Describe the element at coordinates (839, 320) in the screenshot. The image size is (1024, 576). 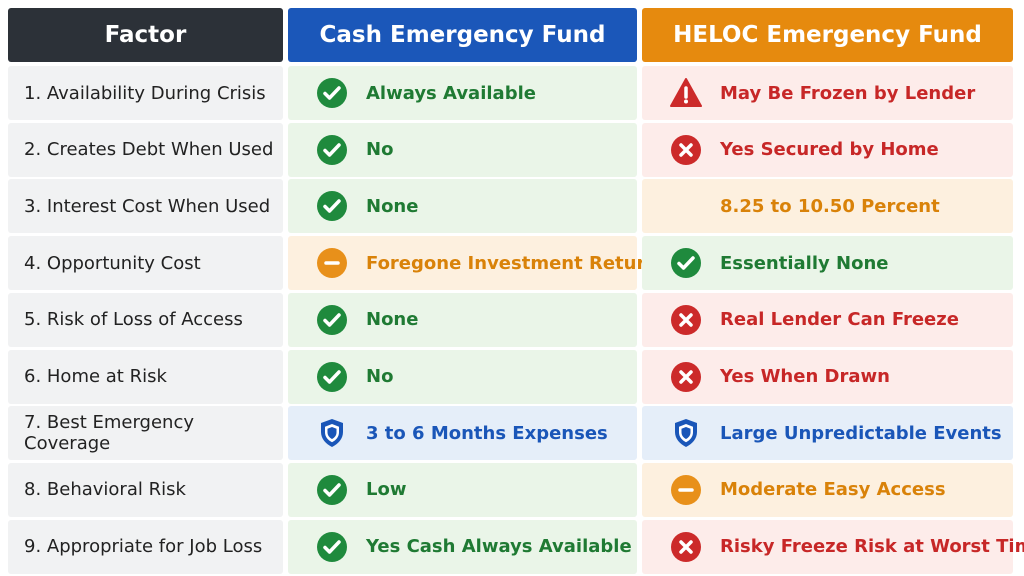
I see `heloc-value: Real Lender Can Freeze` at that location.